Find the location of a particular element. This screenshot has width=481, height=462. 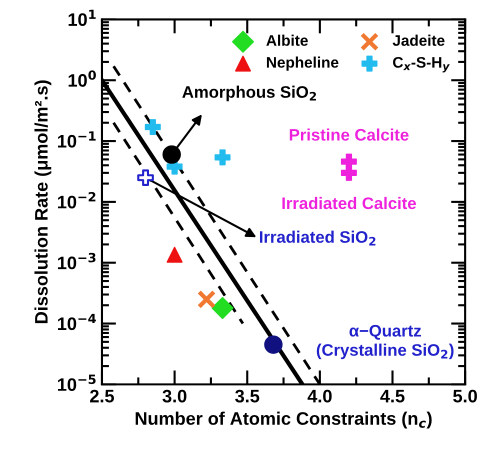

legend-label: Albite is located at coordinates (287, 40).